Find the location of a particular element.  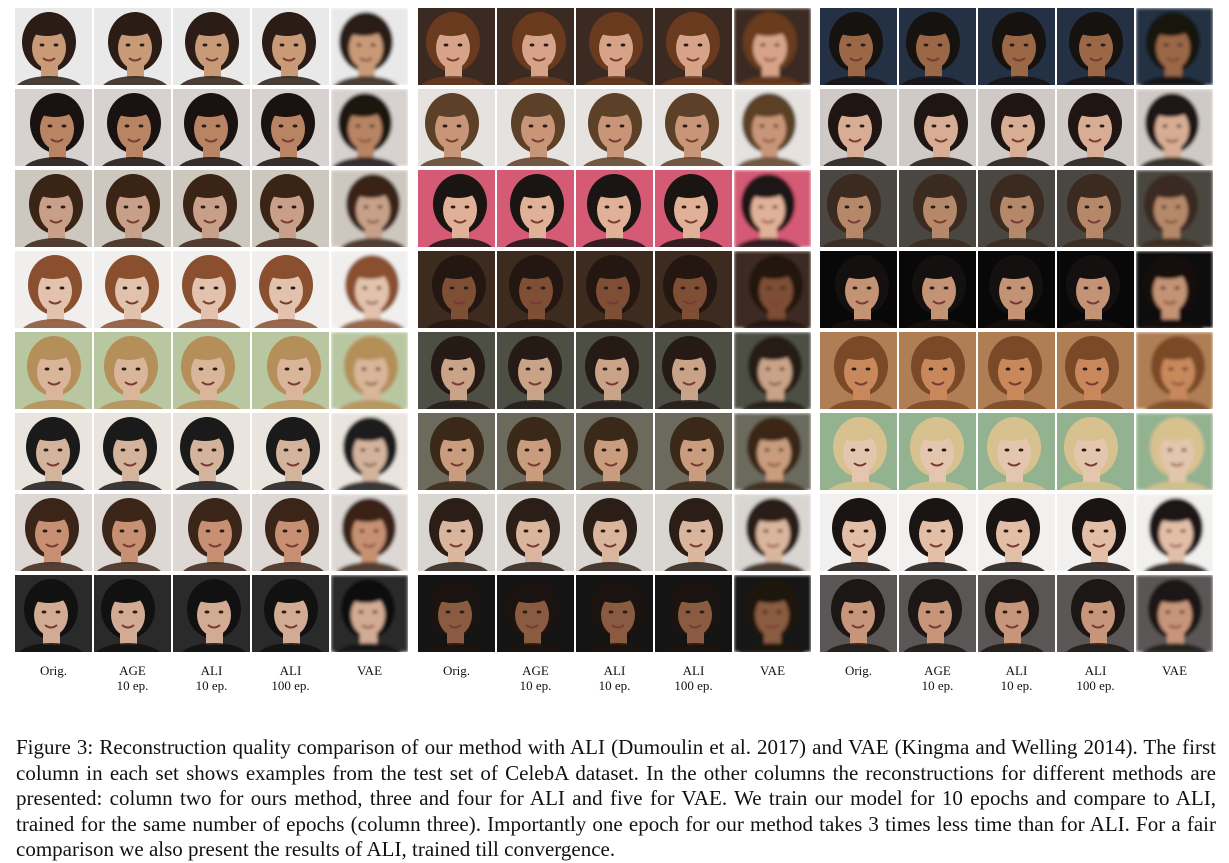

column-label-age: AGE 10 ep. is located at coordinates (132, 678).